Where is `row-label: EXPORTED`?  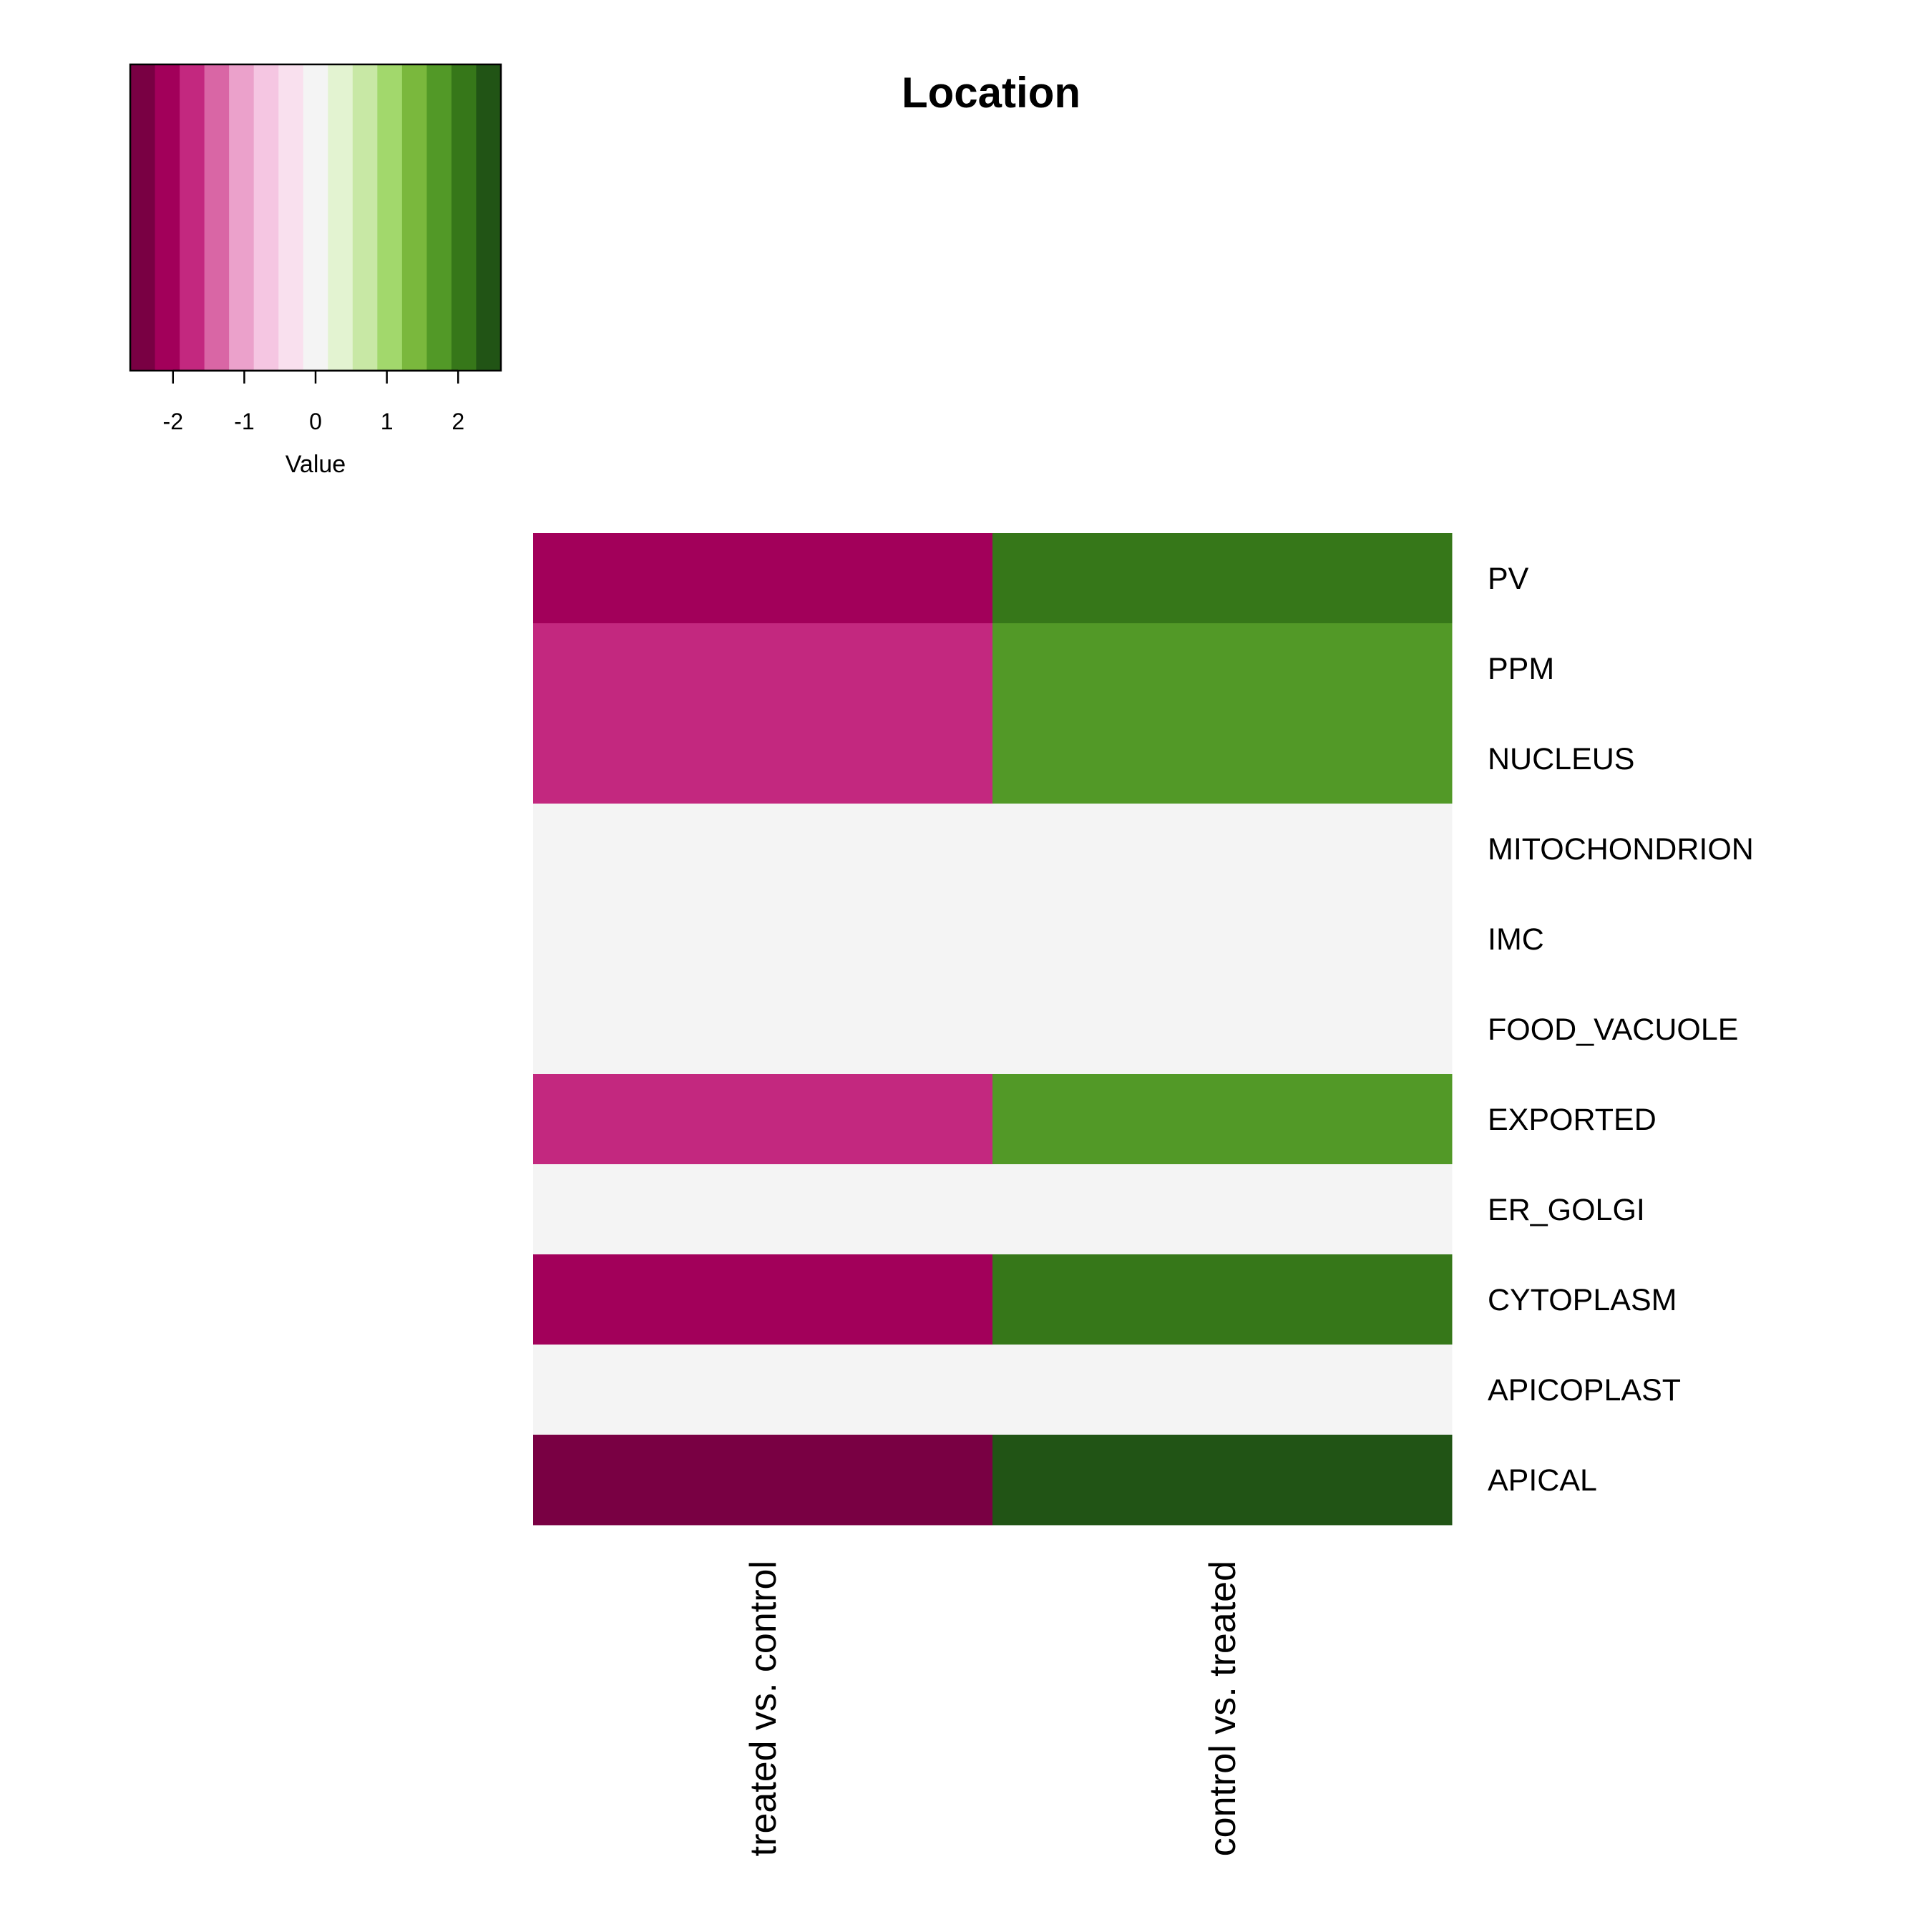 row-label: EXPORTED is located at coordinates (1572, 1120).